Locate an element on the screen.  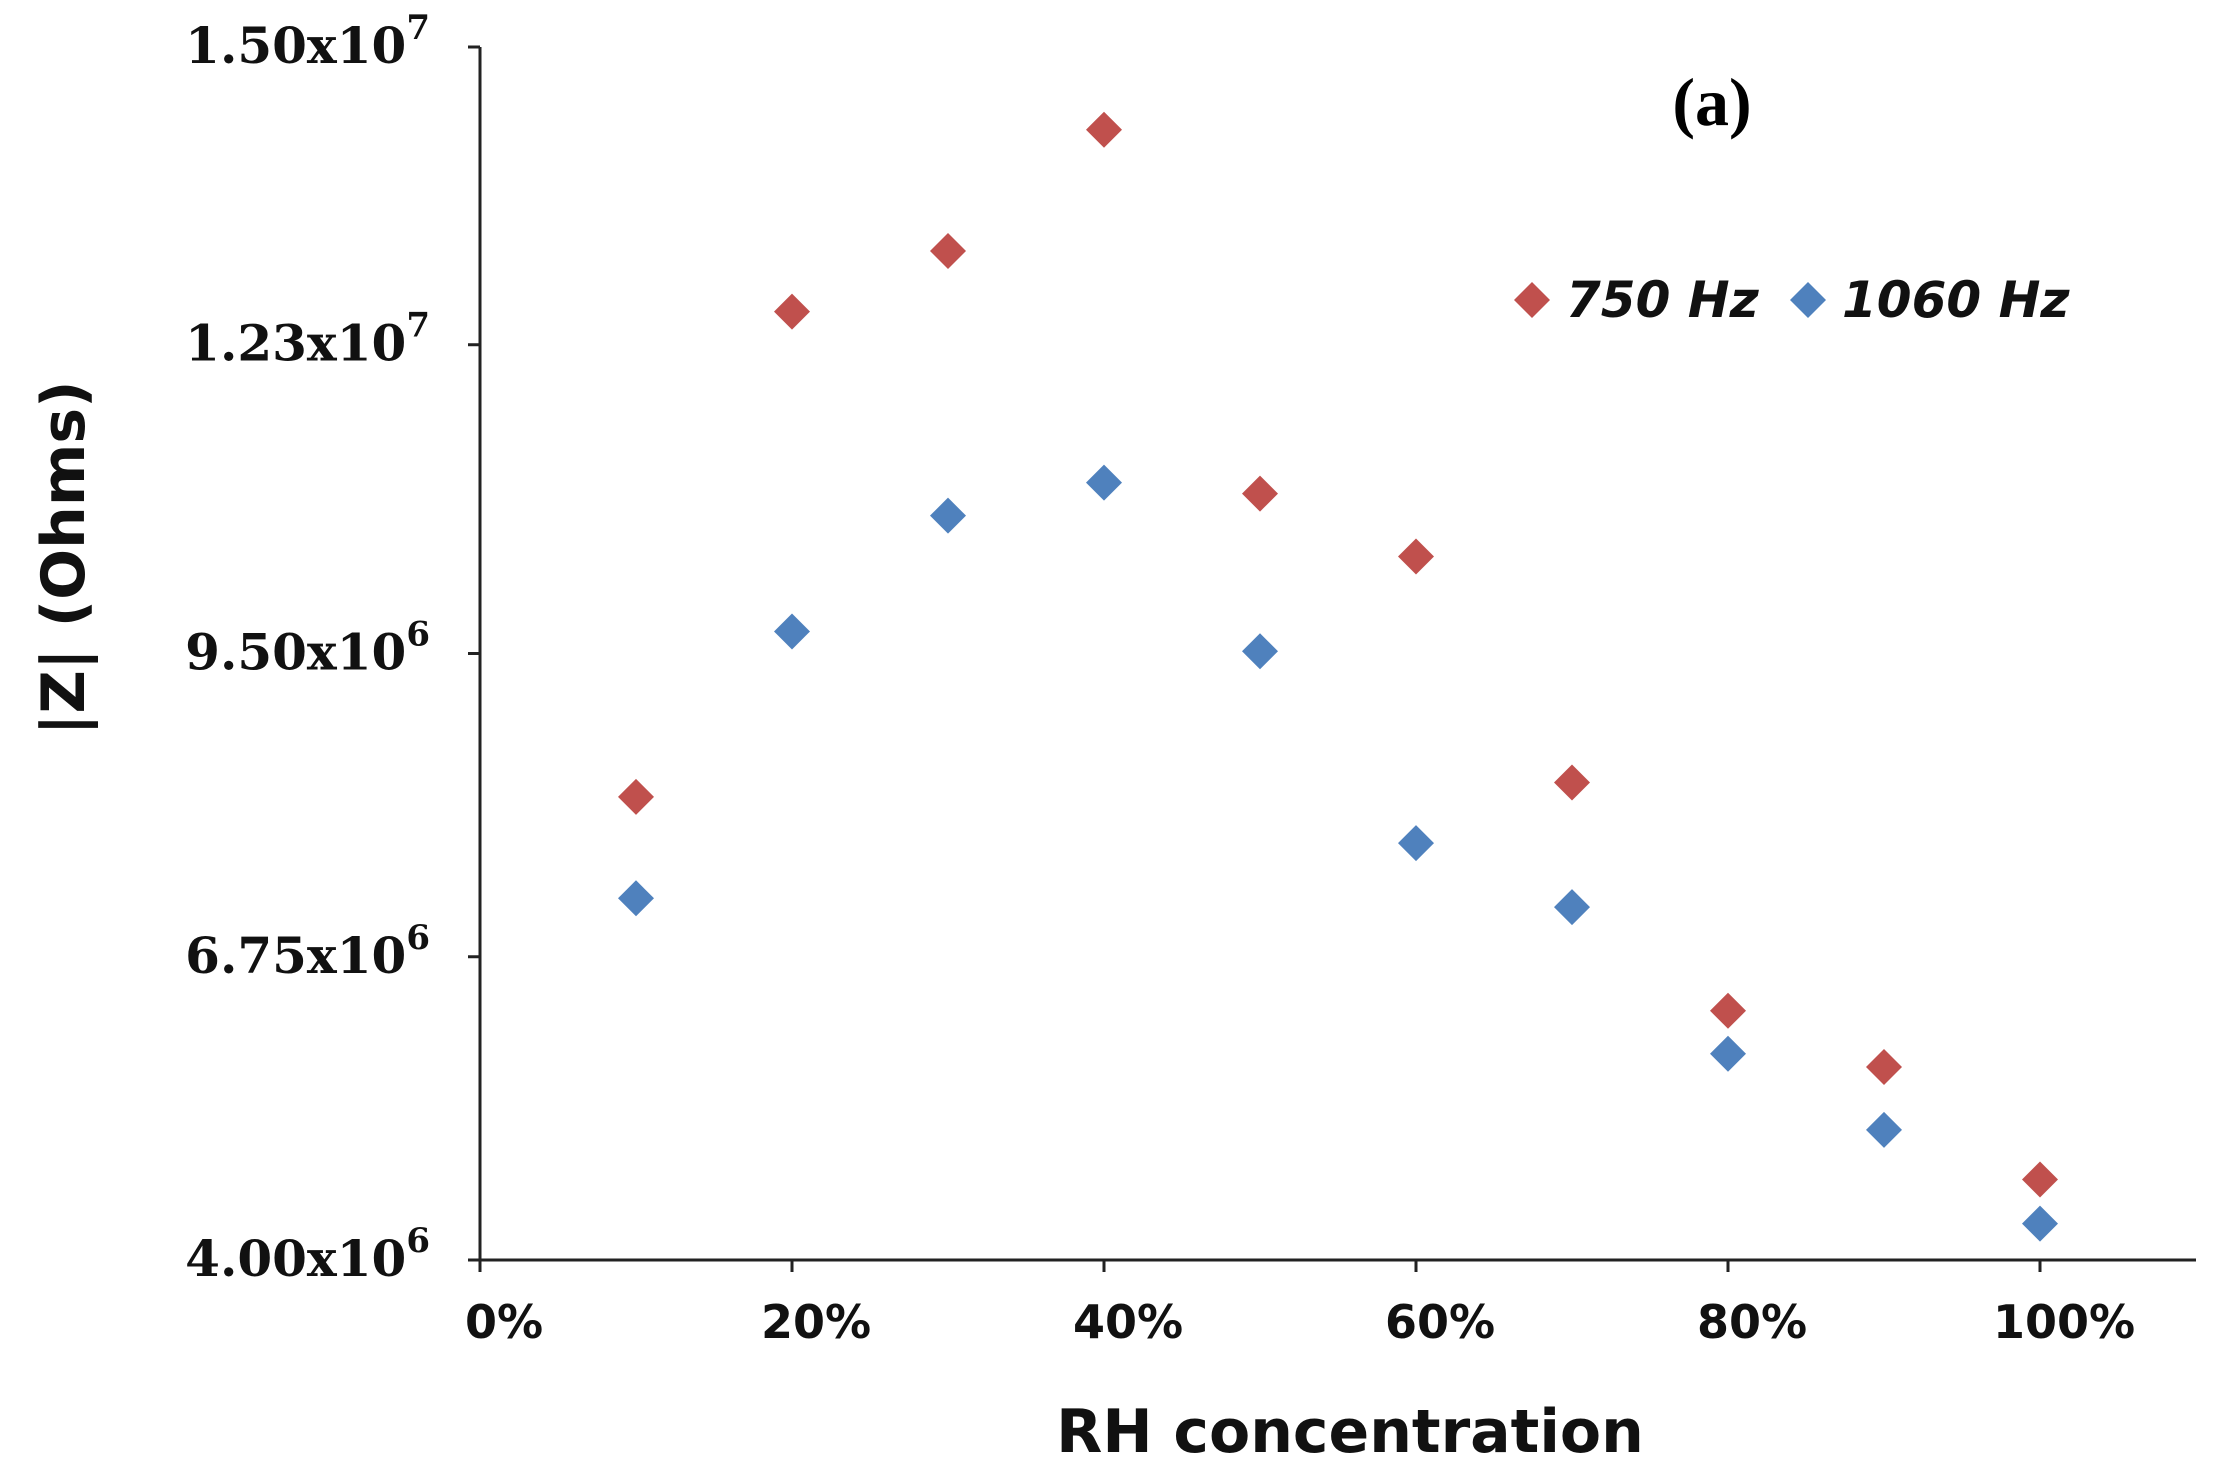
legend: 750 Hz 1060 Hz is located at coordinates (1792, 300).